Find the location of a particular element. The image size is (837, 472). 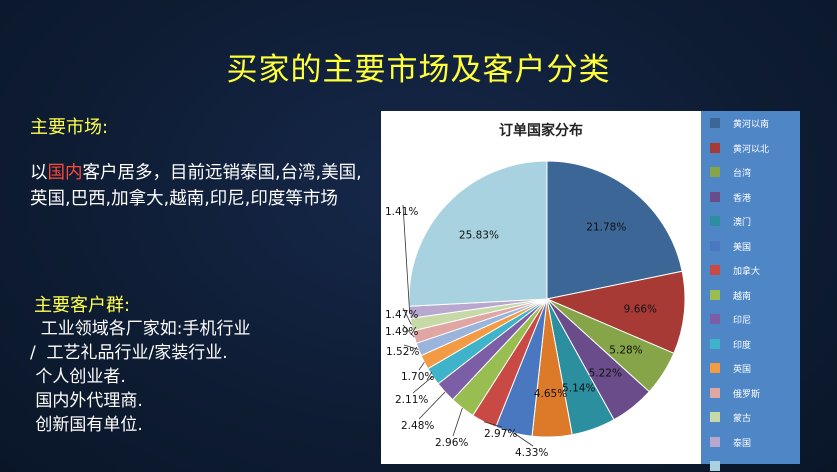

slice-data-label: 4.65% is located at coordinates (550, 394).